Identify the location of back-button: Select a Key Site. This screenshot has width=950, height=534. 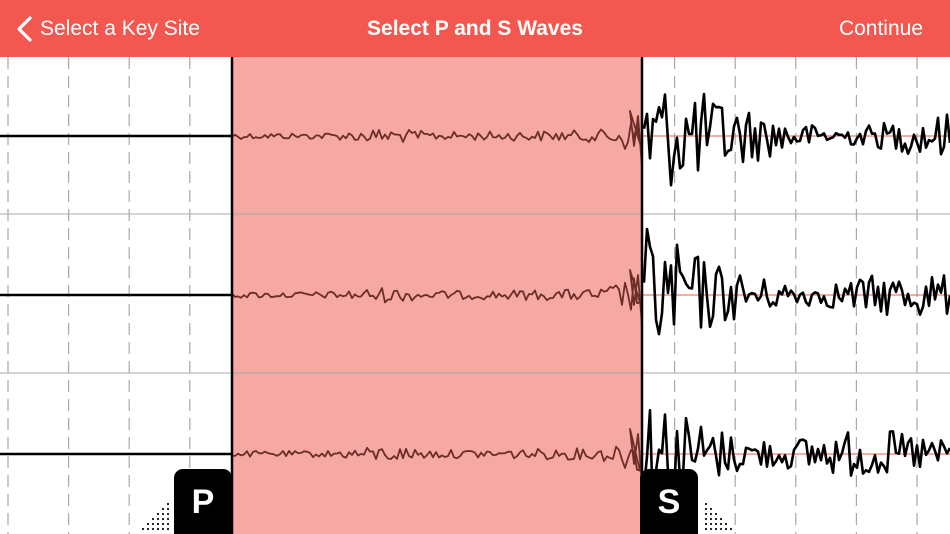
(107, 28).